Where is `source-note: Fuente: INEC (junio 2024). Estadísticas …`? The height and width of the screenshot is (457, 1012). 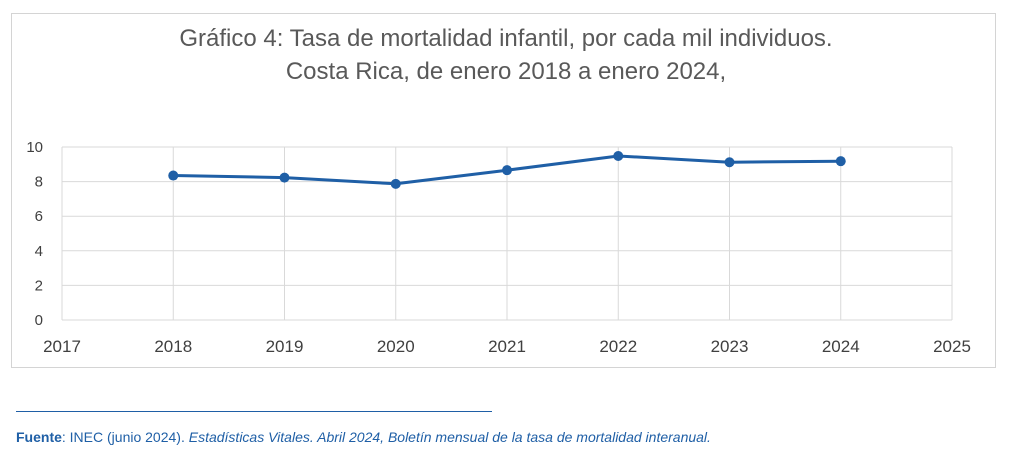
source-note: Fuente: INEC (junio 2024). Estadísticas … is located at coordinates (363, 437).